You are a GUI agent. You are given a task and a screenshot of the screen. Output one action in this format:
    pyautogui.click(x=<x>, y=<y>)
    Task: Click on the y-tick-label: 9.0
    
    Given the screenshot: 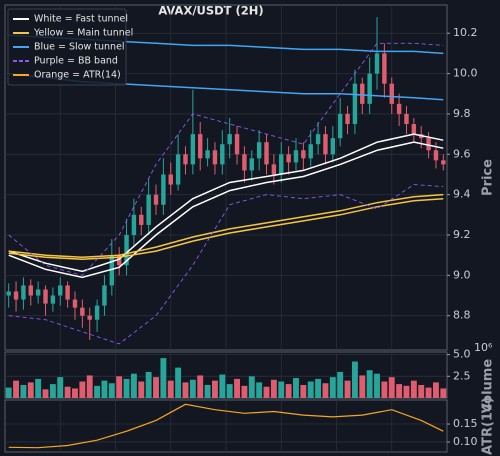 What is the action you would take?
    pyautogui.click(x=462, y=274)
    